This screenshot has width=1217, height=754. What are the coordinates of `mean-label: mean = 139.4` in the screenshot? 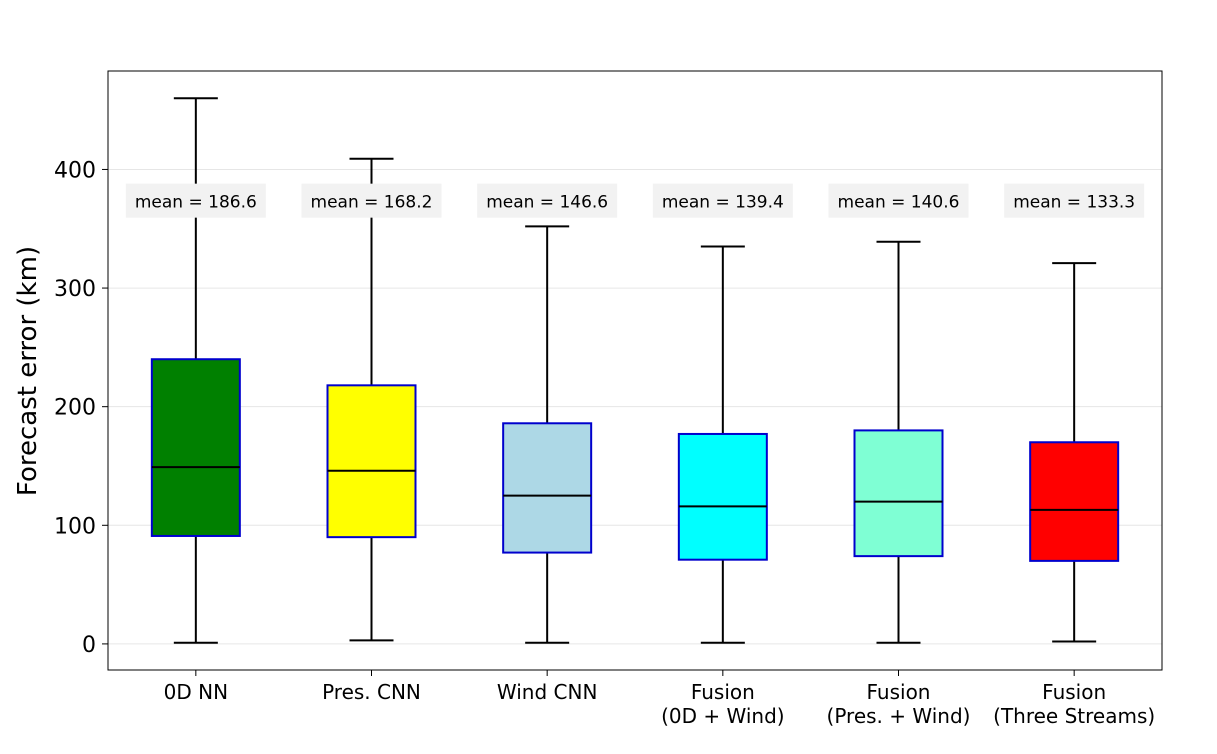 It's located at (722, 200).